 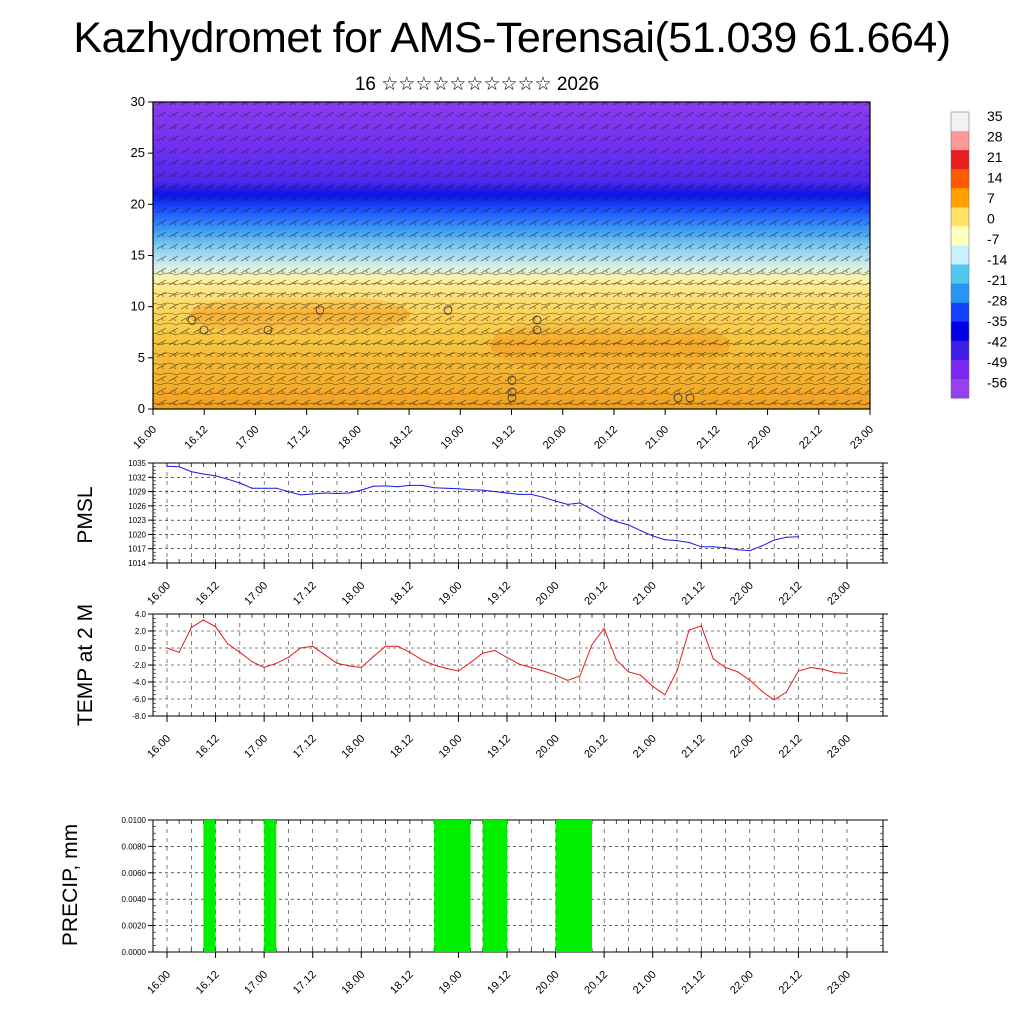 What do you see at coordinates (137, 549) in the screenshot?
I see `pmsl-ytick-label: 1017` at bounding box center [137, 549].